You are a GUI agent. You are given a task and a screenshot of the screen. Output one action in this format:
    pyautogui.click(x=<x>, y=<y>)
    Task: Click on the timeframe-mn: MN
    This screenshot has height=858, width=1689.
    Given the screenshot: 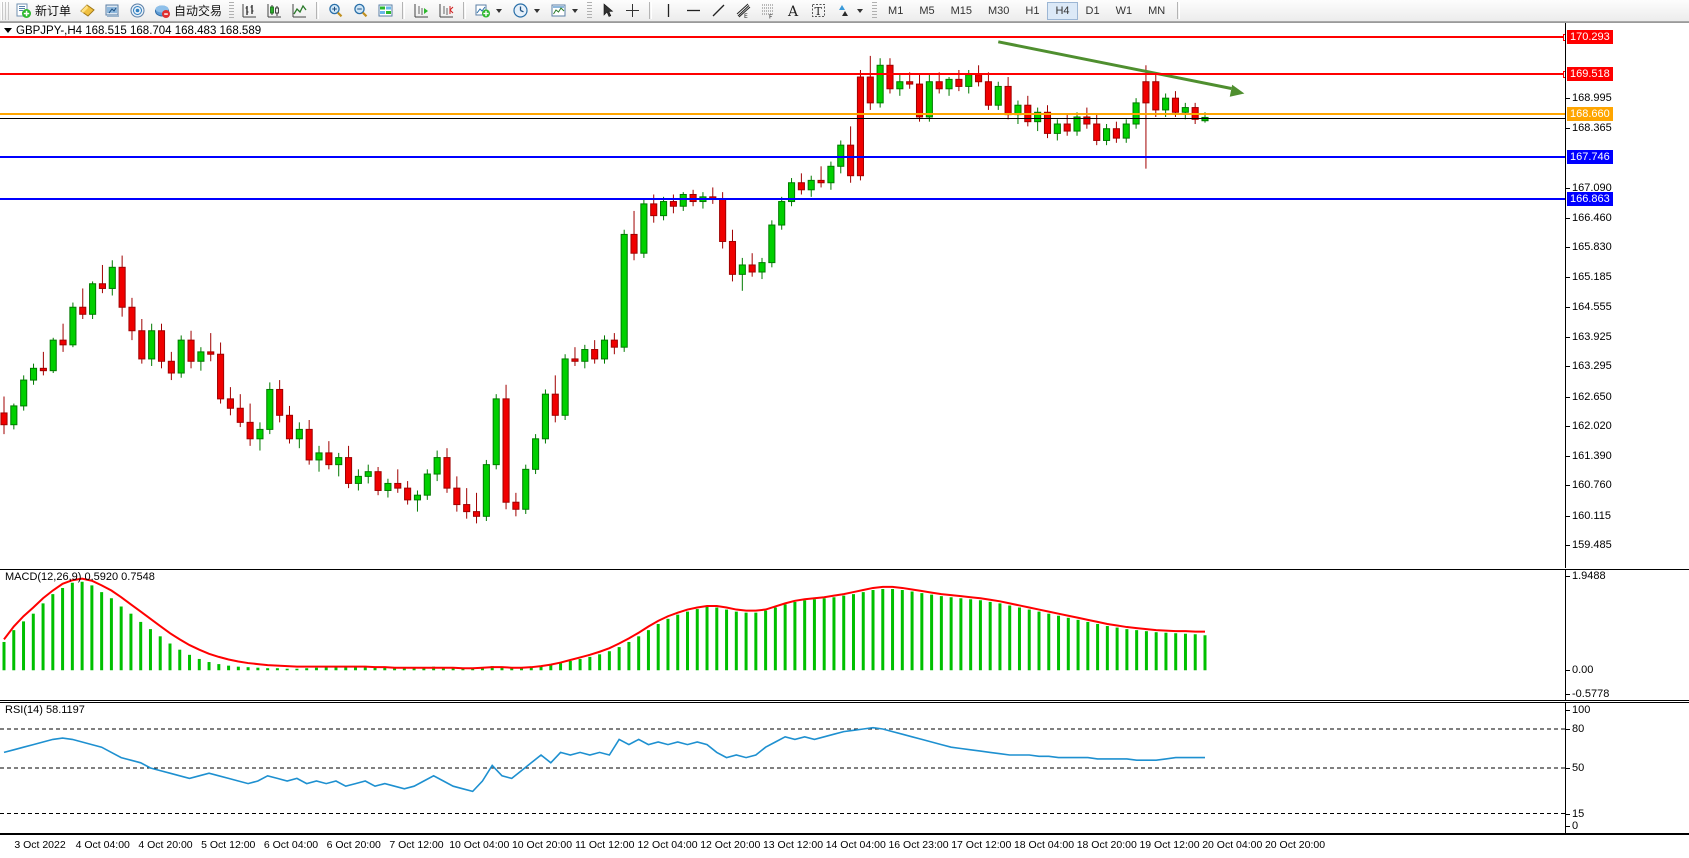 What is the action you would take?
    pyautogui.click(x=1157, y=10)
    